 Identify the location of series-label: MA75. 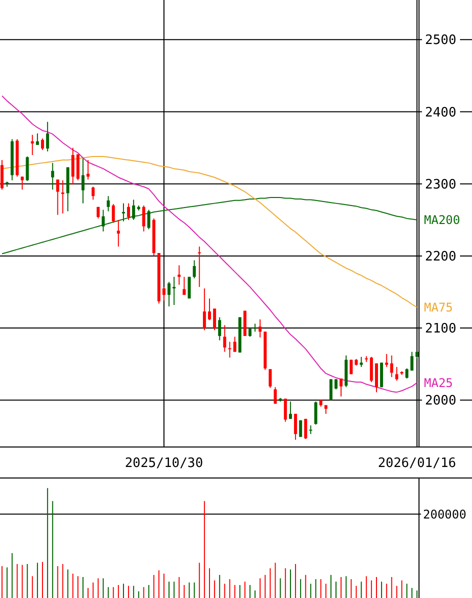
(438, 307).